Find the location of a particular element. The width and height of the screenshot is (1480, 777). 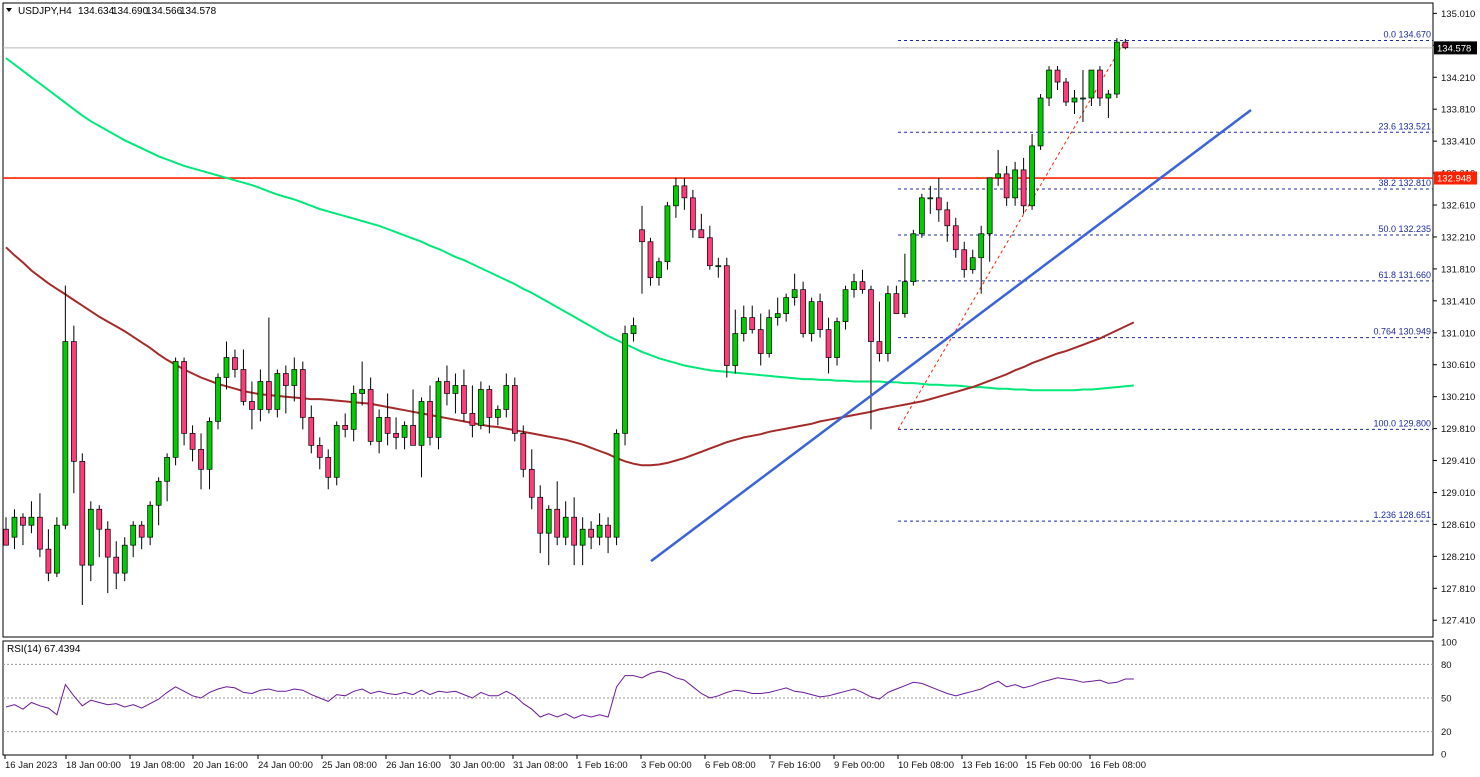

price-tick-label: 132.210 is located at coordinates (1458, 237).